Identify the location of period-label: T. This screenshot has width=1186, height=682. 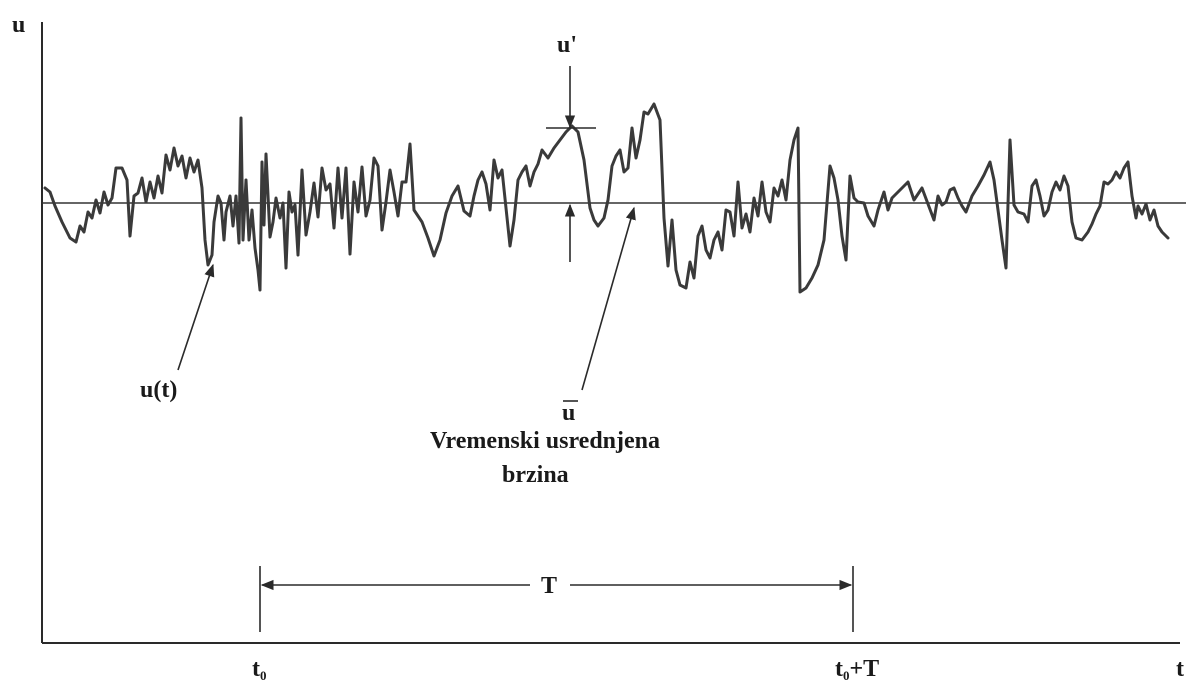
(549, 586).